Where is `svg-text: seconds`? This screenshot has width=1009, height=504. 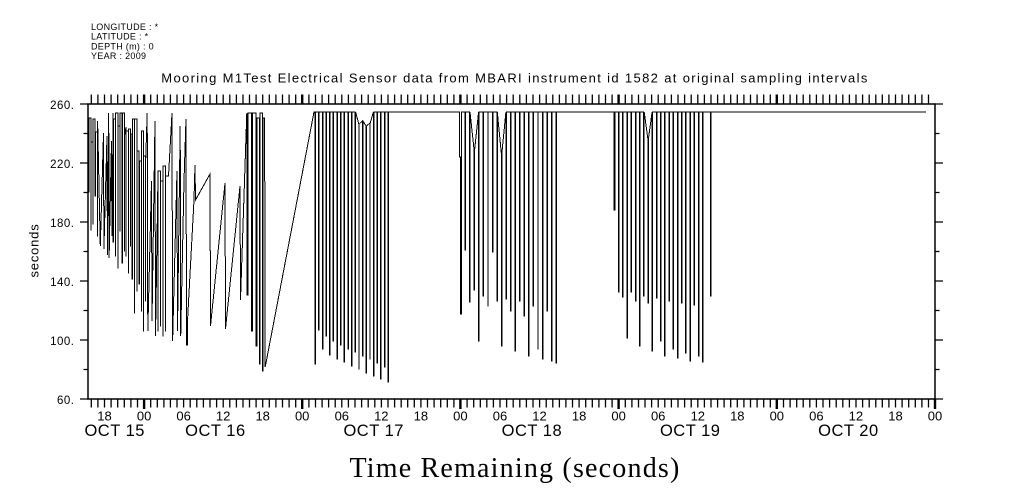 svg-text: seconds is located at coordinates (34, 250).